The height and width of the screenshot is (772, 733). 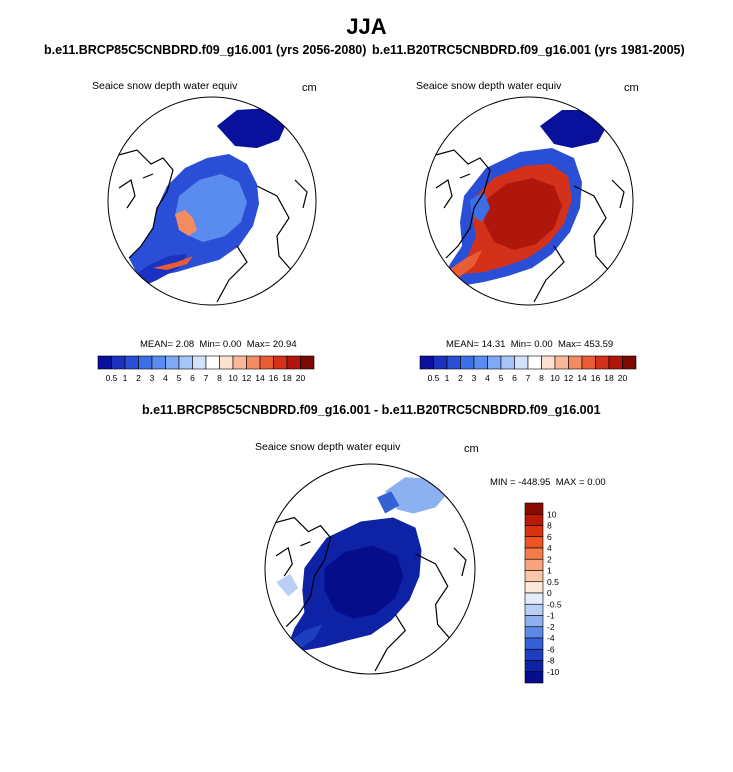 I want to click on panel-1-max-label: Max=, so click(x=258, y=344).